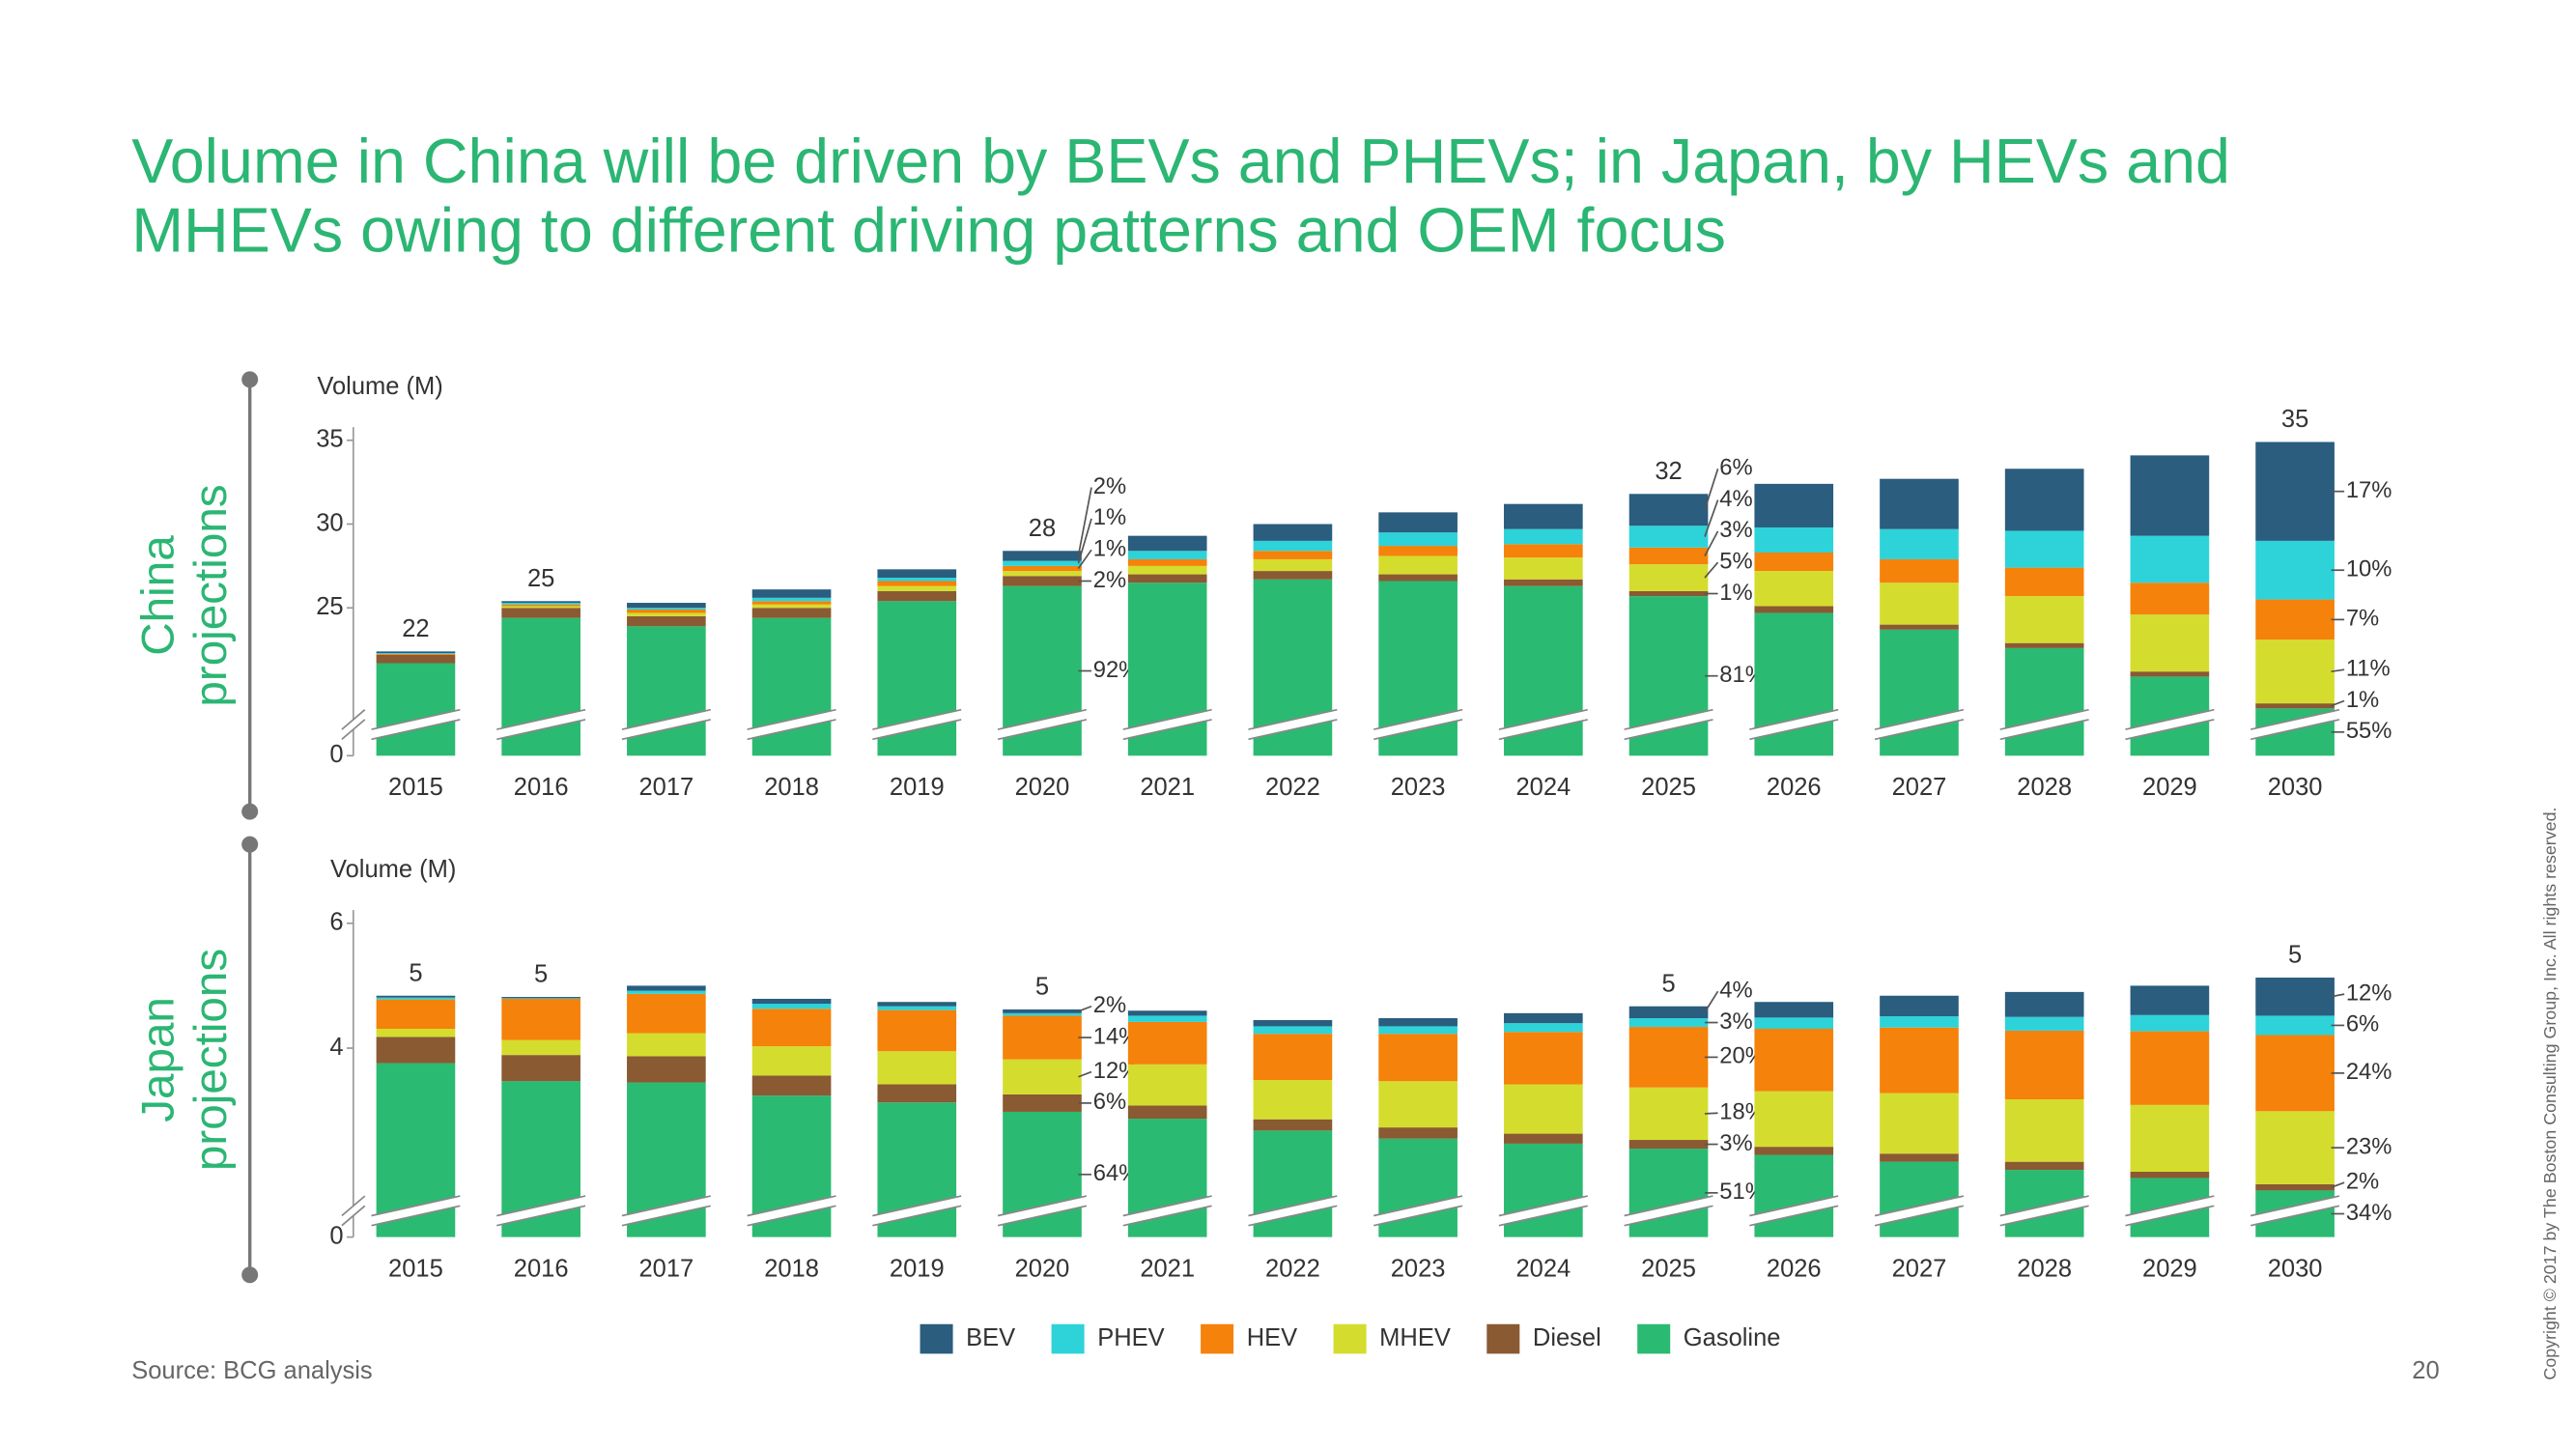 The width and height of the screenshot is (2576, 1449). I want to click on x-tick-label: 2027, so click(1919, 1268).